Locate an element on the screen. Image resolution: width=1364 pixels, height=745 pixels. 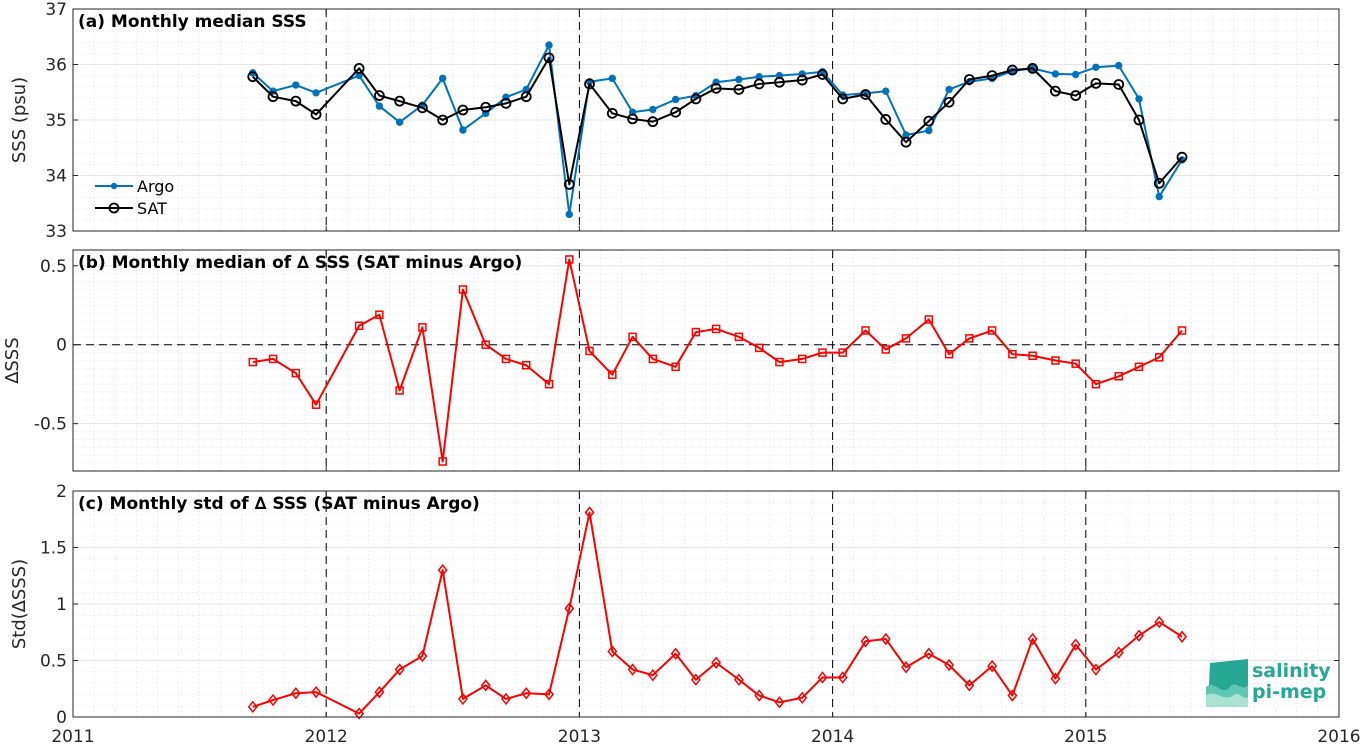
y-tick-label: 35 is located at coordinates (56, 121).